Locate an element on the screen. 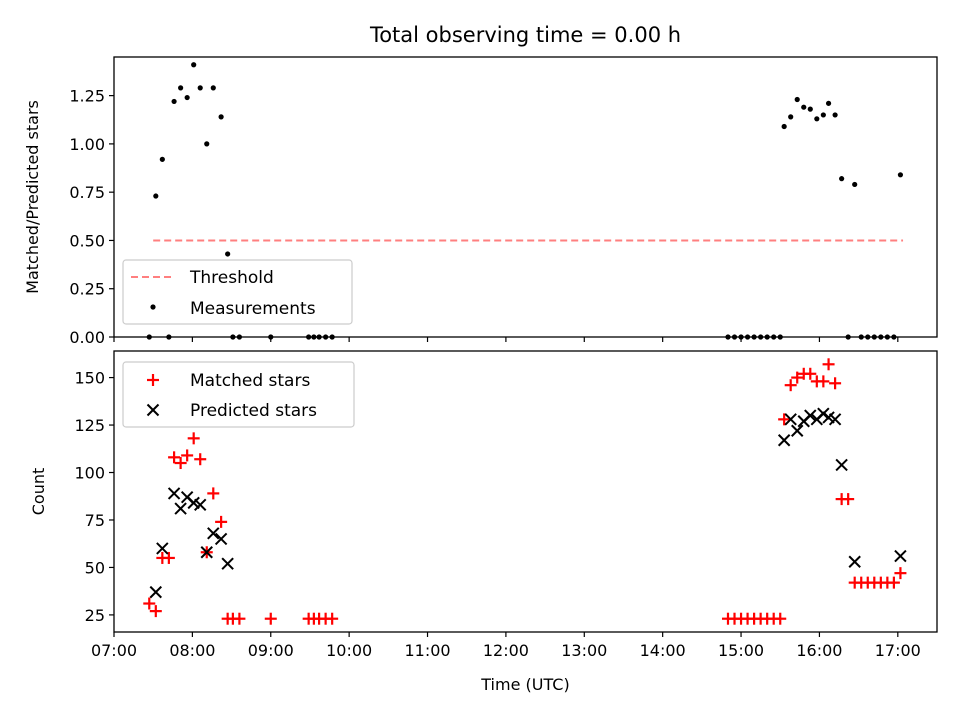 Image resolution: width=960 pixels, height=720 pixels. x-axis-label: Time (UTC) is located at coordinates (524, 684).